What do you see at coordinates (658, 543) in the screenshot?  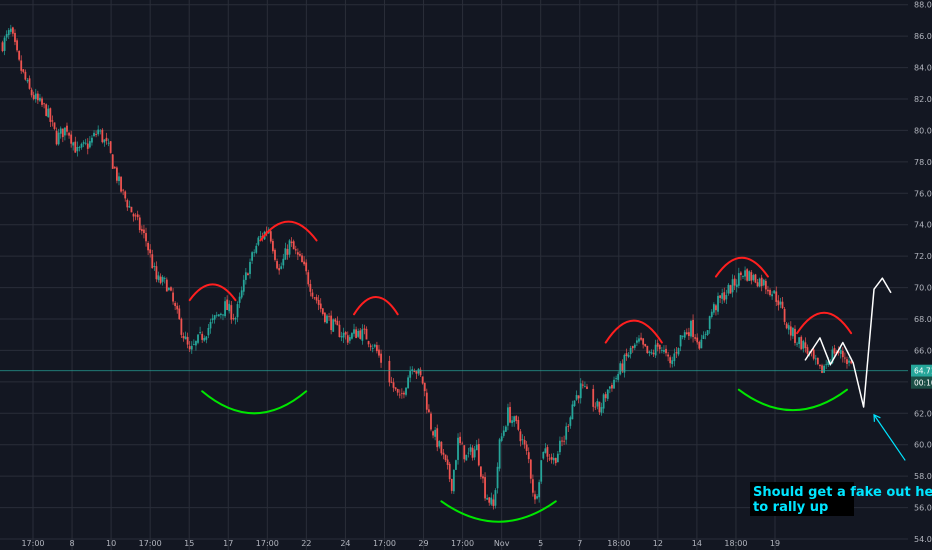 I see `x-tick-label: 12` at bounding box center [658, 543].